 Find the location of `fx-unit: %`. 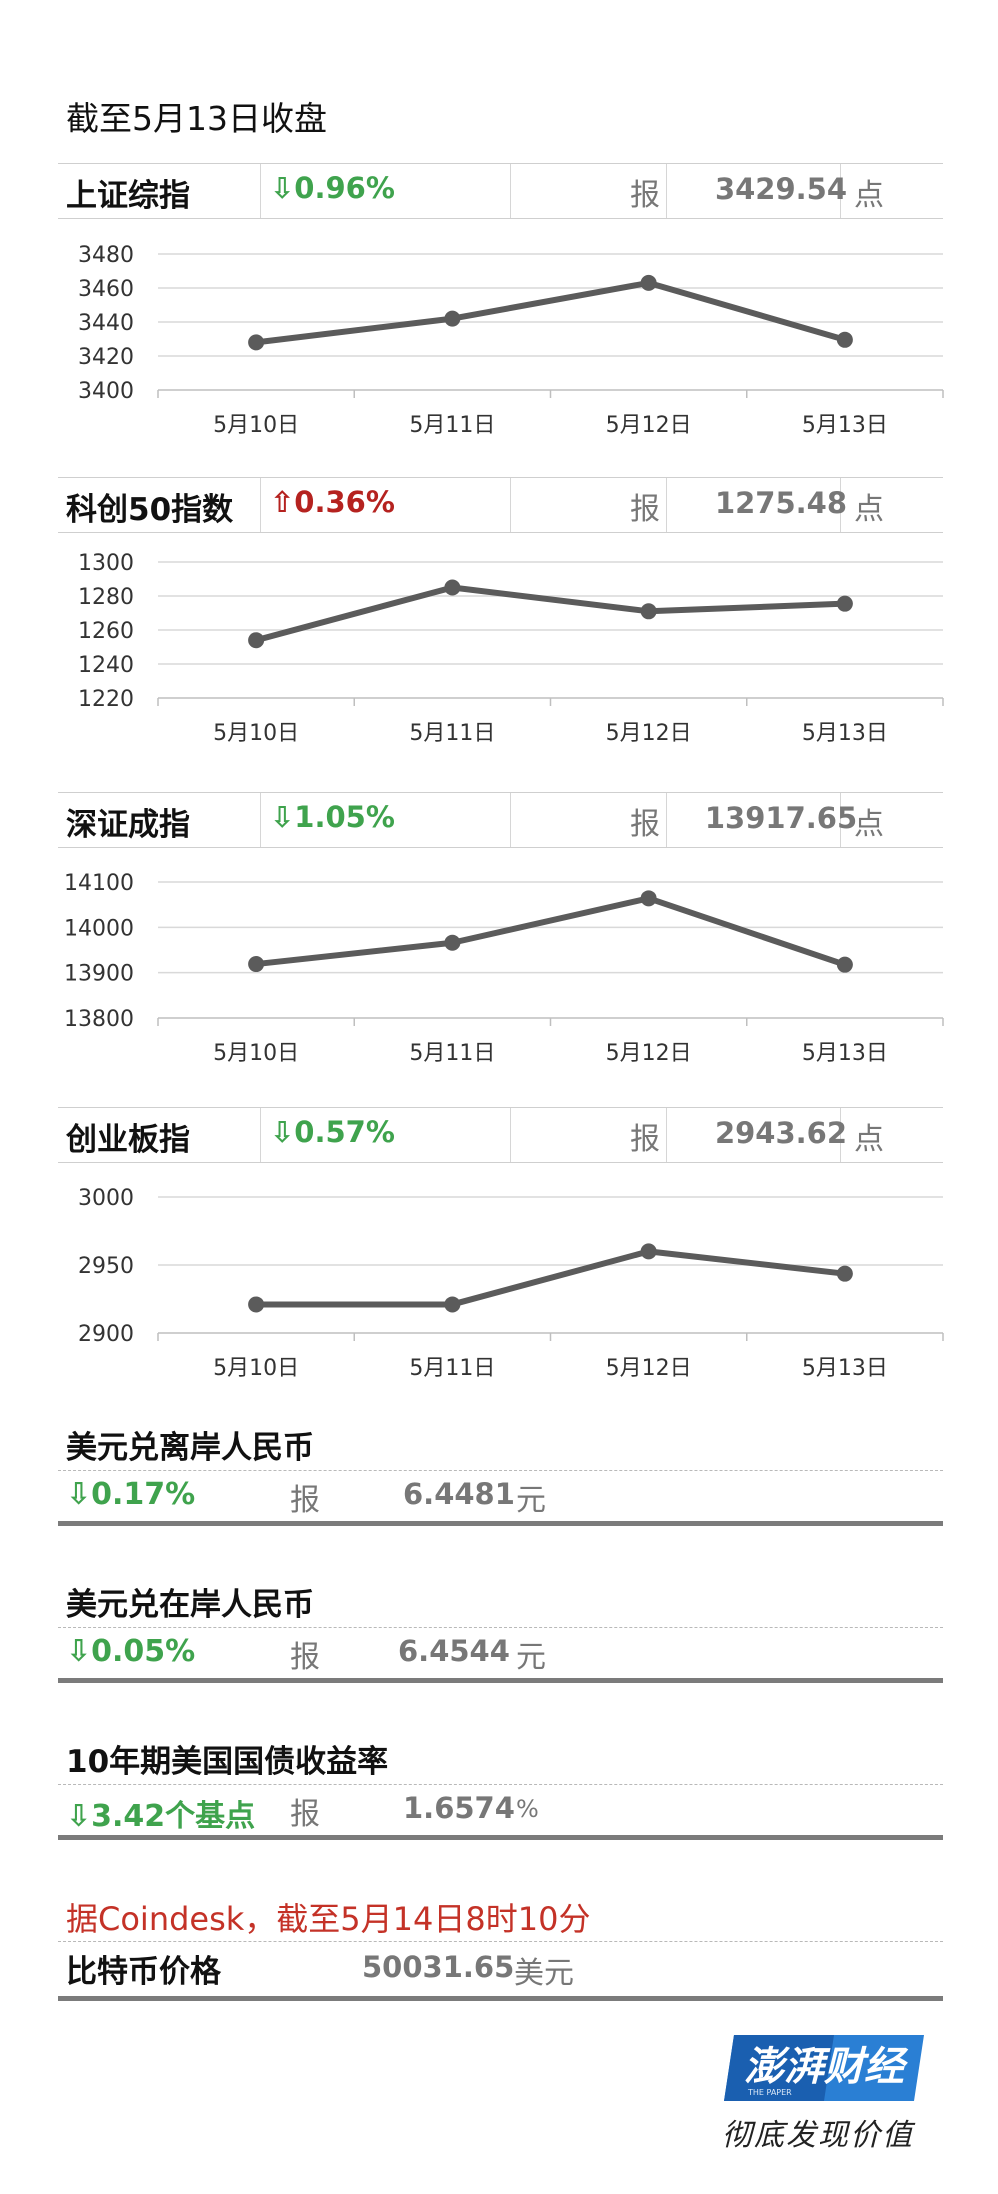

fx-unit: % is located at coordinates (527, 1809).